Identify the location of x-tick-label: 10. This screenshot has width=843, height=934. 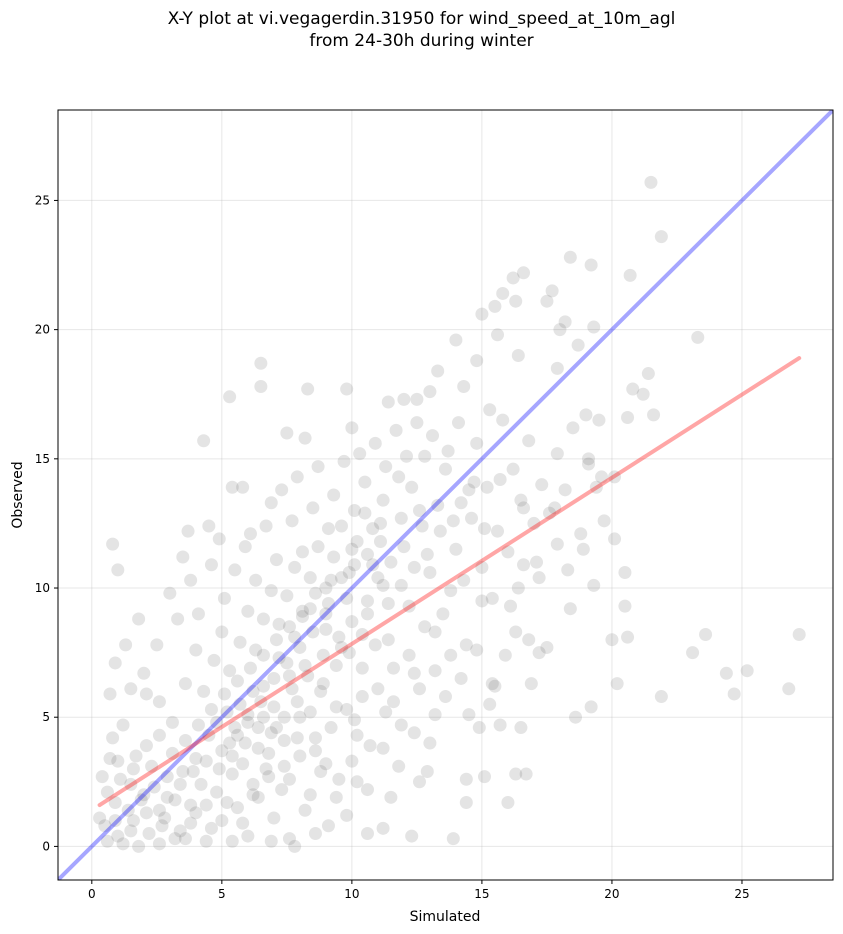
(351, 894).